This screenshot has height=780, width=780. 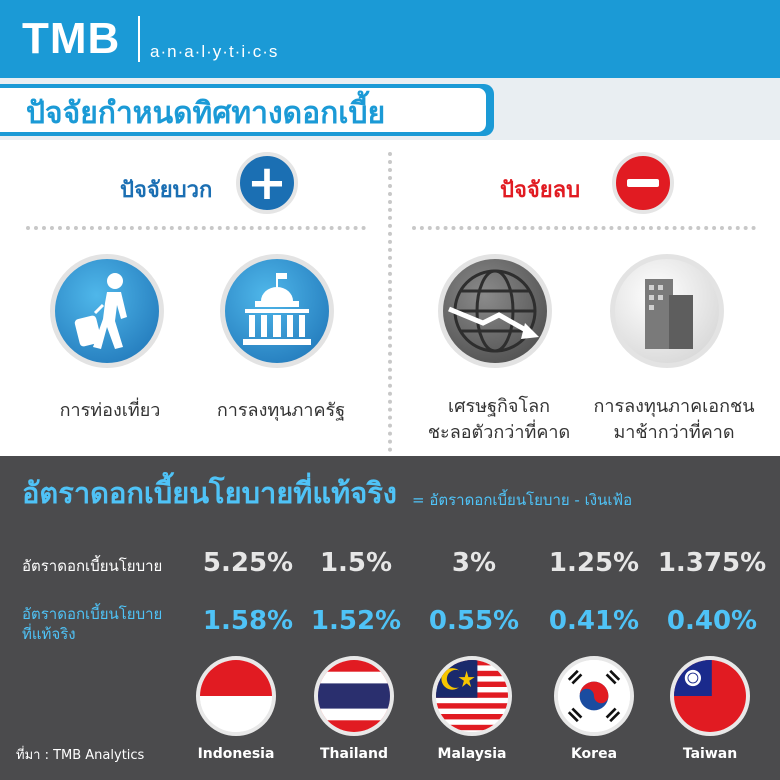 What do you see at coordinates (92, 566) in the screenshot?
I see `policy-rate-label: อัตราดอกเบี้ยนโยบาย` at bounding box center [92, 566].